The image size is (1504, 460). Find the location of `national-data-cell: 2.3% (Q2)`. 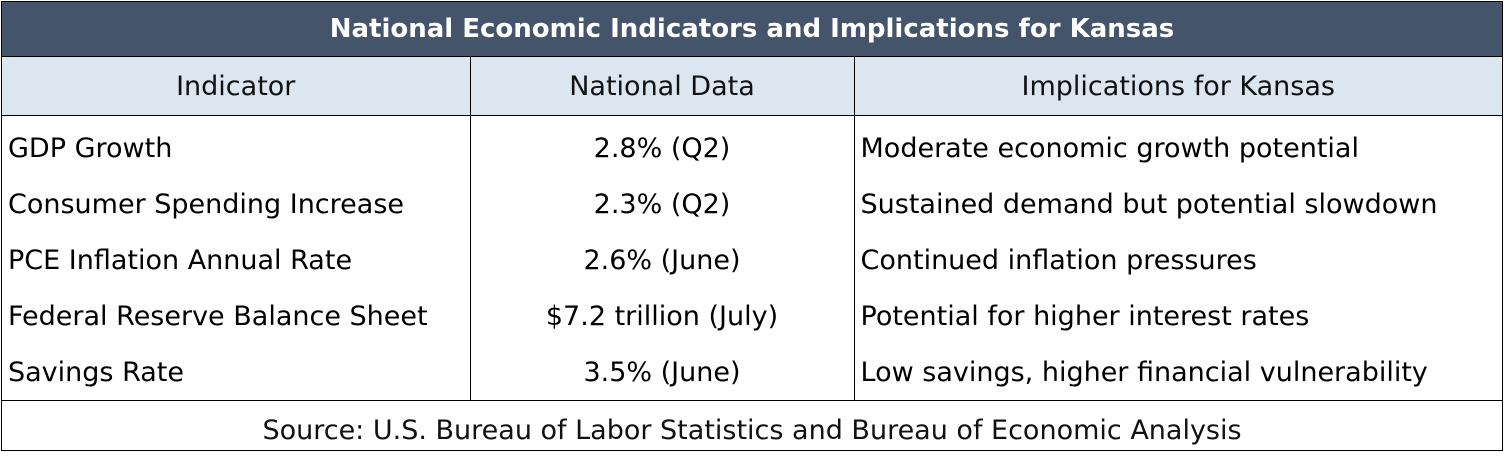

national-data-cell: 2.3% (Q2) is located at coordinates (662, 204).